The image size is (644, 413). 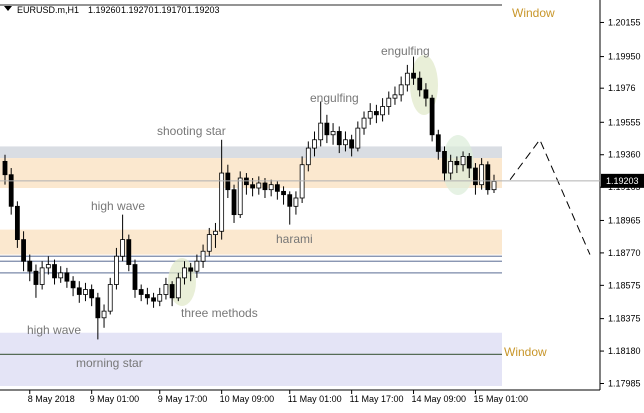 What do you see at coordinates (624, 384) in the screenshot?
I see `y-tick-label: 1.17985` at bounding box center [624, 384].